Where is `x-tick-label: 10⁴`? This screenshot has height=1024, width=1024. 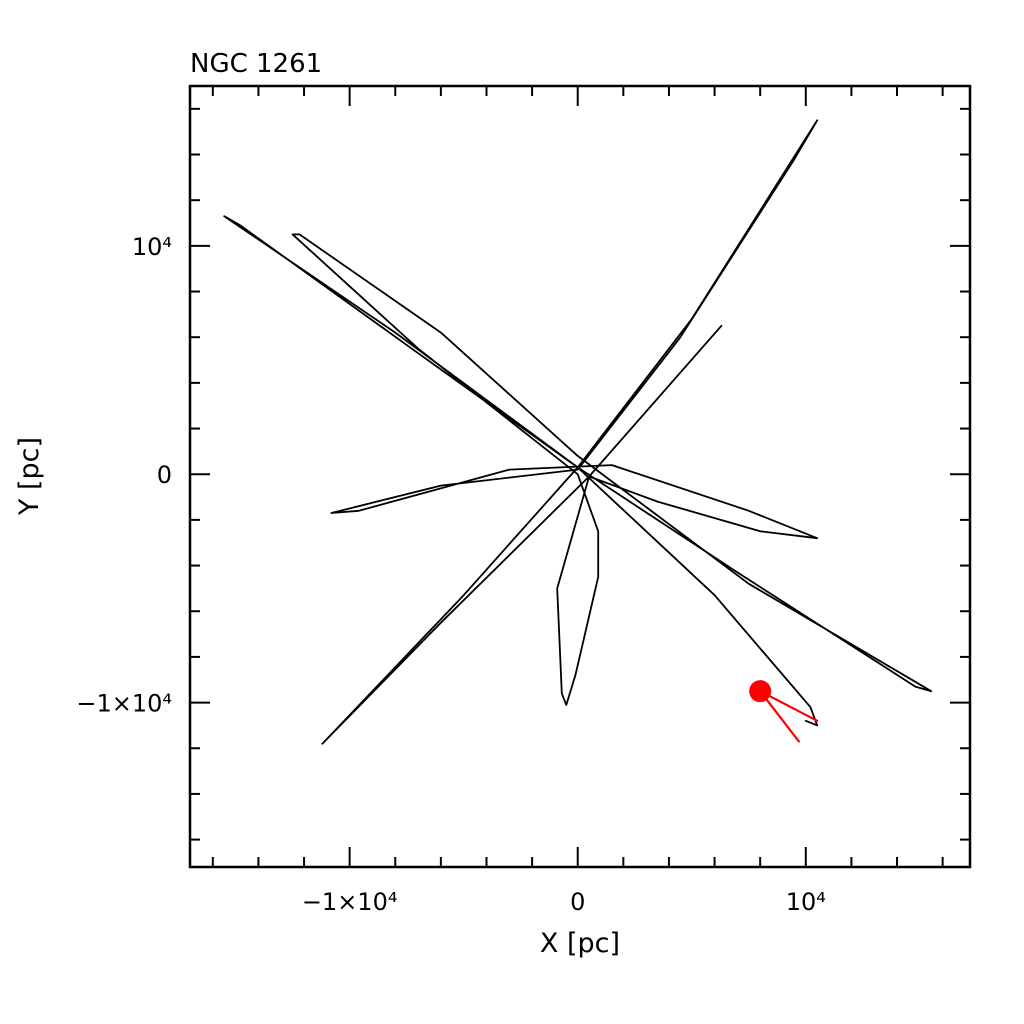 x-tick-label: 10⁴ is located at coordinates (806, 902).